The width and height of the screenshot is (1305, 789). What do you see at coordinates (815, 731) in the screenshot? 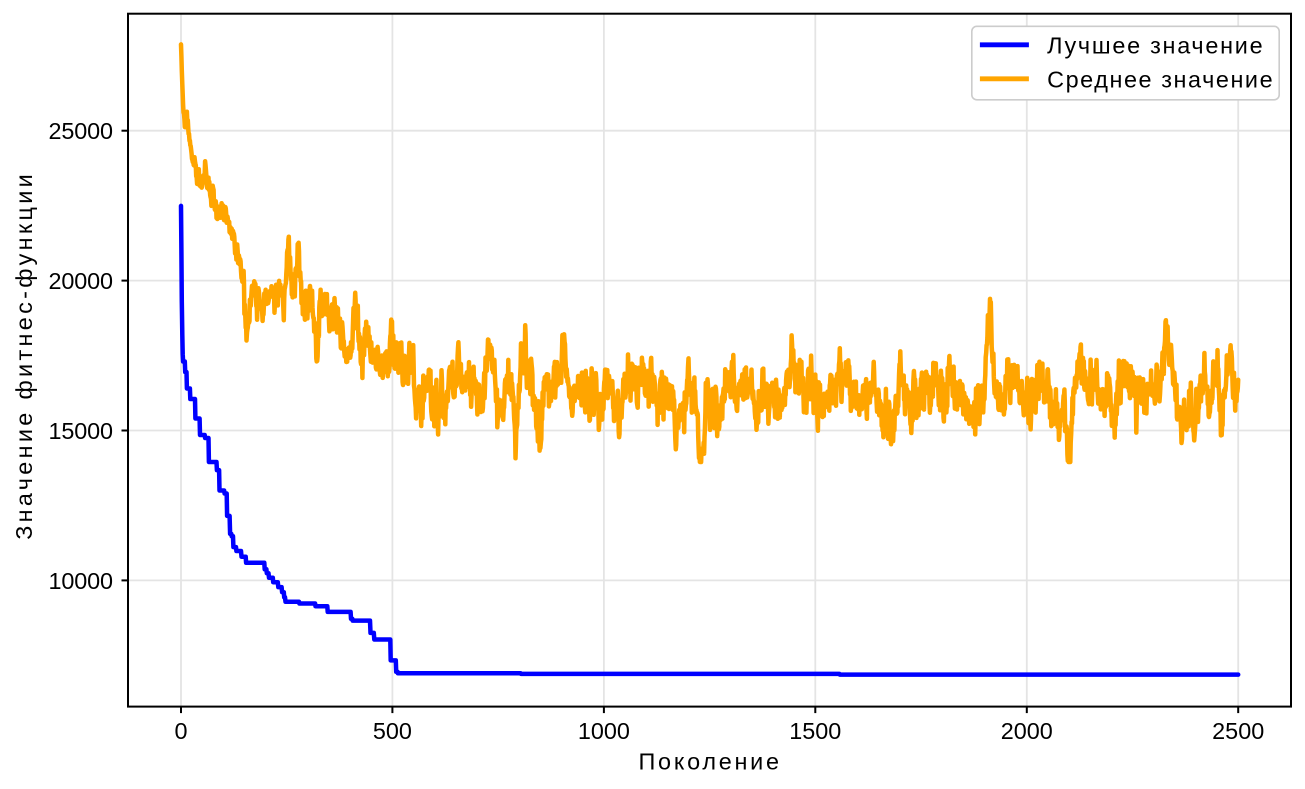
I see `svg-text: 1500` at bounding box center [815, 731].